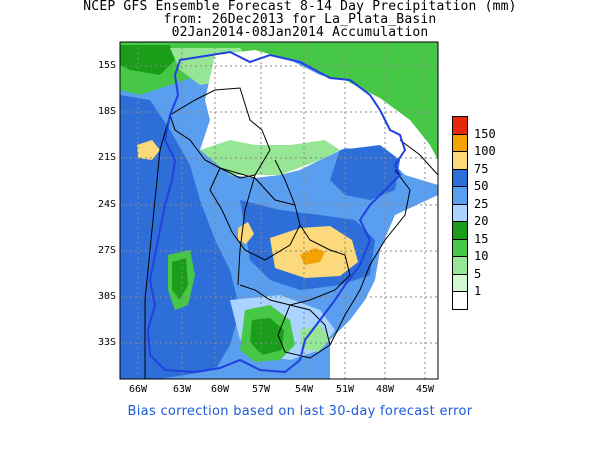  Describe the element at coordinates (220, 133) in the screenshot. I see `border-bolivia` at that location.